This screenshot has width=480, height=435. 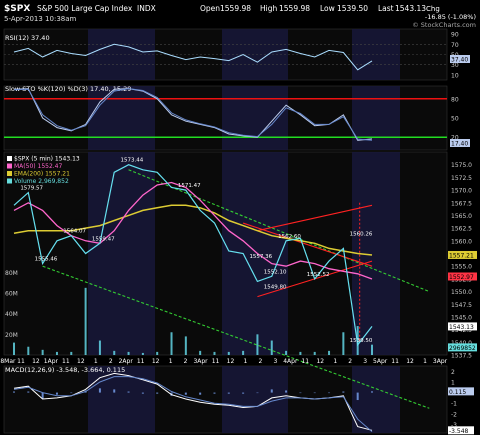 I want to click on price-tick: 1555.0, so click(x=461, y=267).